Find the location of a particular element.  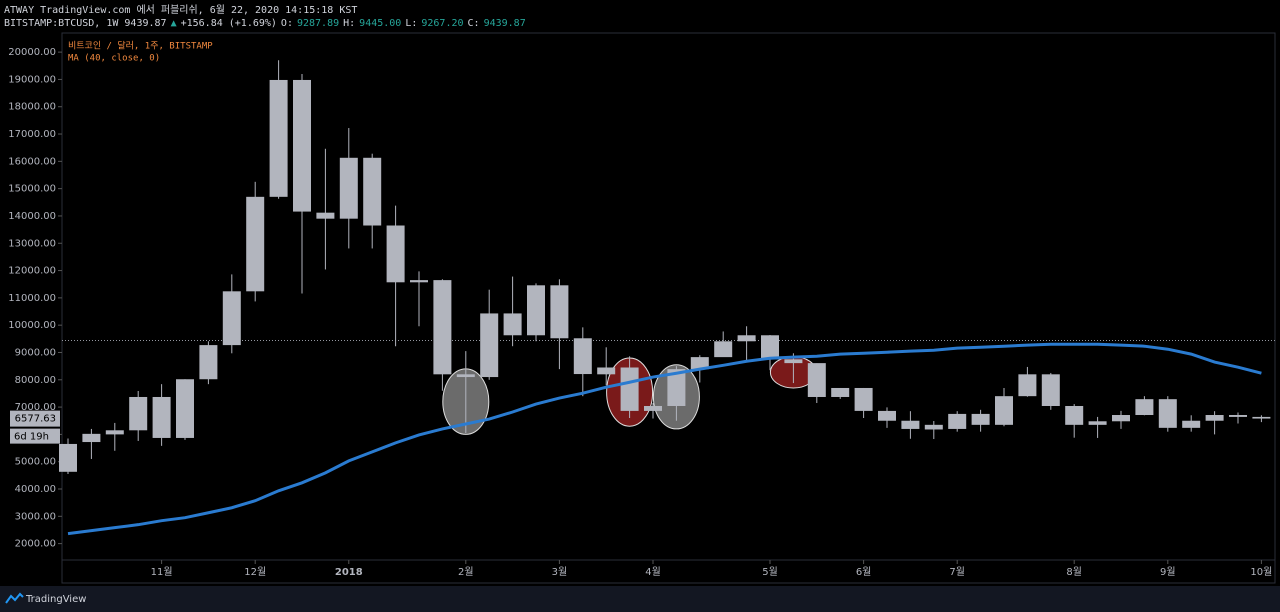

footer-brand: TradingView is located at coordinates (55, 599).